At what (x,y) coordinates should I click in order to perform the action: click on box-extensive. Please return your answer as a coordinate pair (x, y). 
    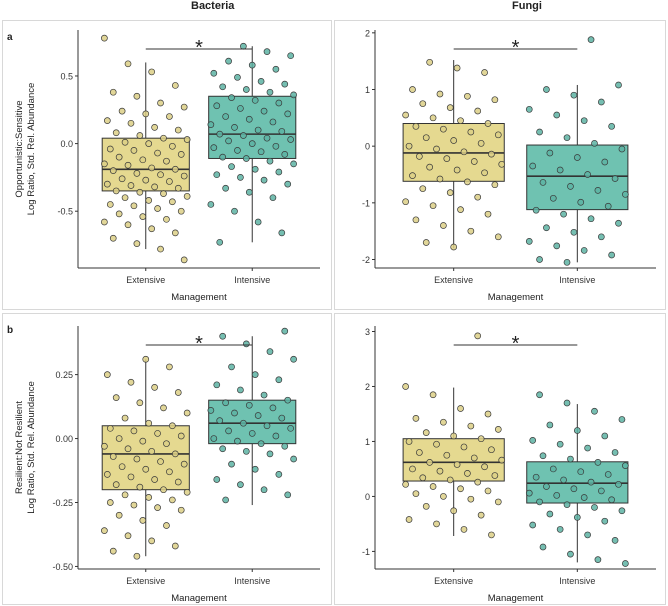
    Looking at the image, I should click on (453, 460).